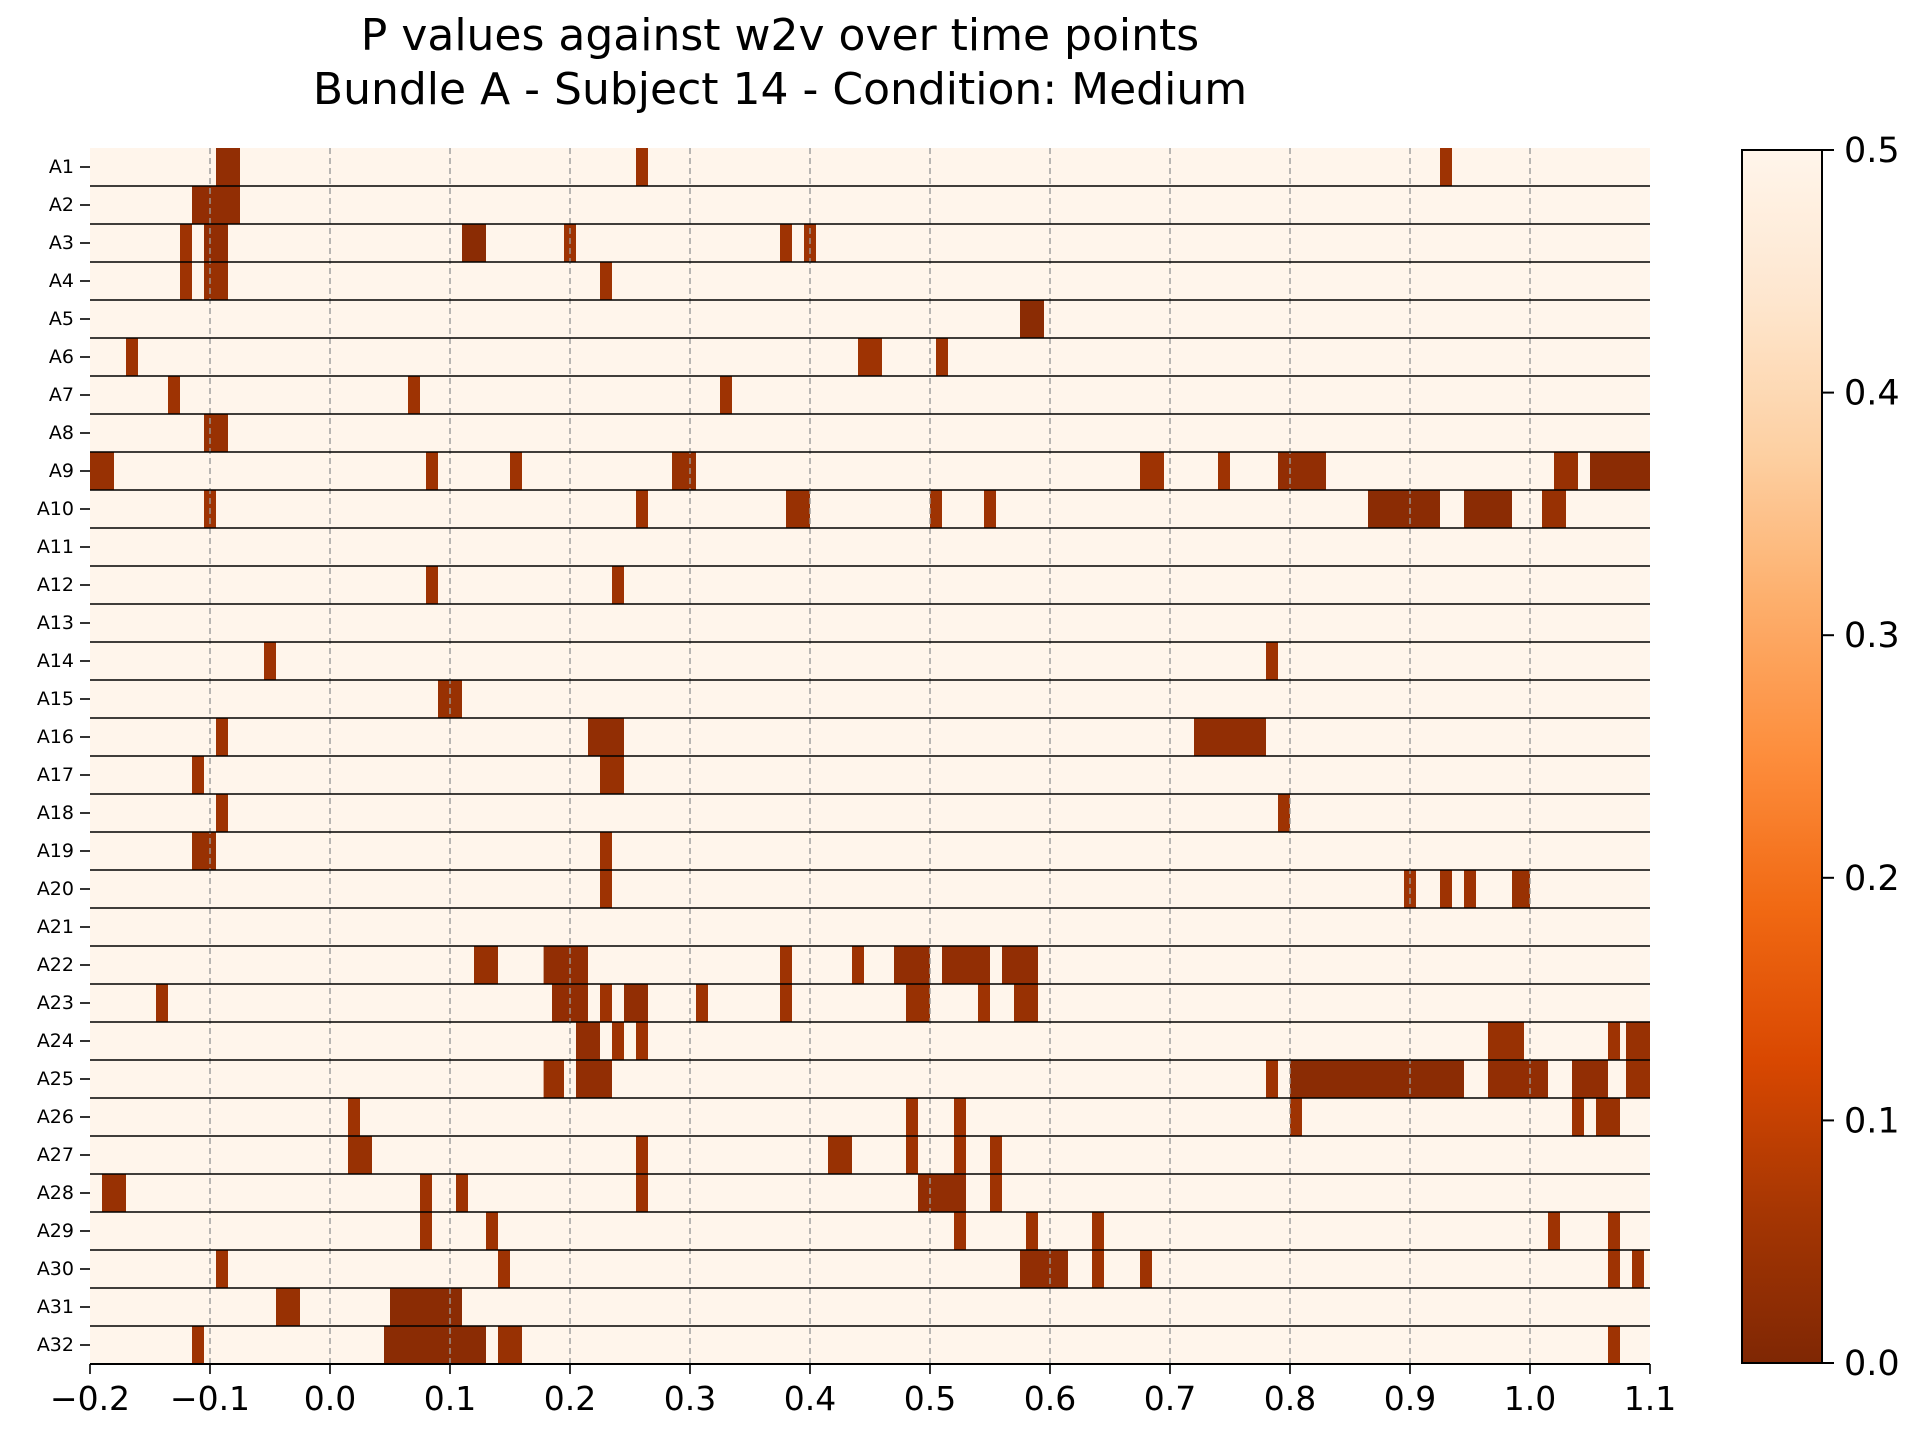  I want to click on heatmap-row-a19, so click(870, 851).